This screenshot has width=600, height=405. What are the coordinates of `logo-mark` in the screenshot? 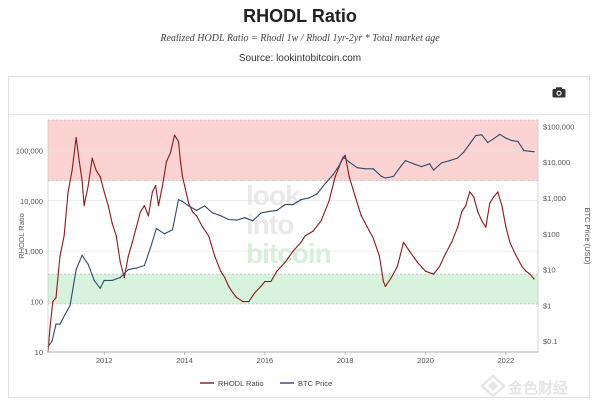 It's located at (493, 386).